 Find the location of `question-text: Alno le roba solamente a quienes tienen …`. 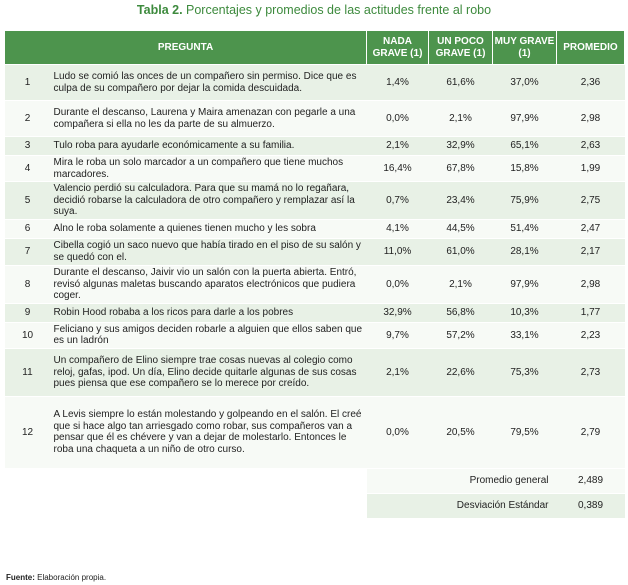

question-text: Alno le roba solamente a quienes tienen … is located at coordinates (208, 229).